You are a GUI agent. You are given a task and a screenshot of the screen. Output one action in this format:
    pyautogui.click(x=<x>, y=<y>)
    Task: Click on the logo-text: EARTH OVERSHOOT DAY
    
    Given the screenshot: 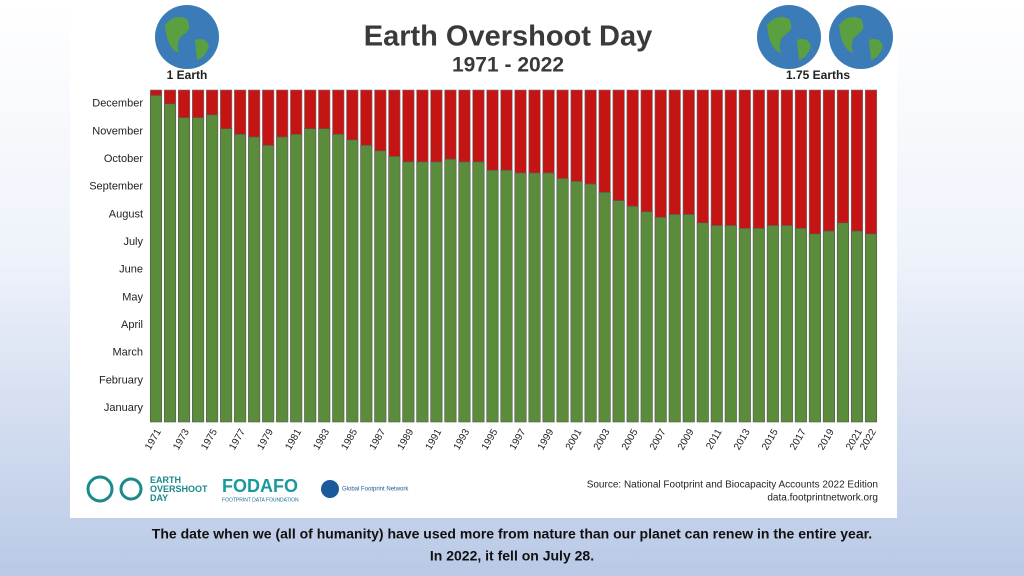 What is the action you would take?
    pyautogui.click(x=179, y=489)
    